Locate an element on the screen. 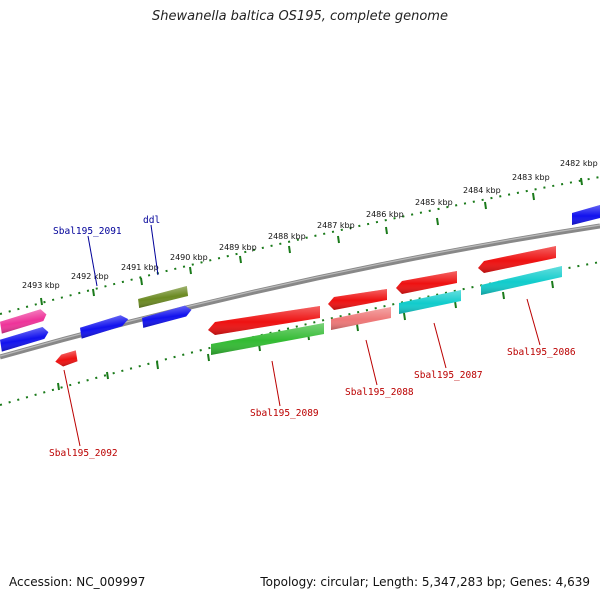  leader-sbal195-2086 is located at coordinates (533, 322).